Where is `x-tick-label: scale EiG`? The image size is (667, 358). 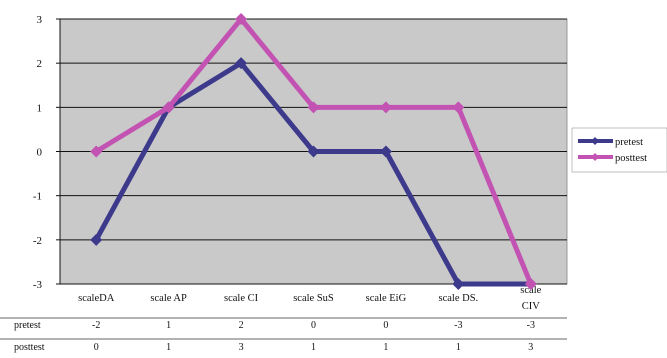 x-tick-label: scale EiG is located at coordinates (386, 298).